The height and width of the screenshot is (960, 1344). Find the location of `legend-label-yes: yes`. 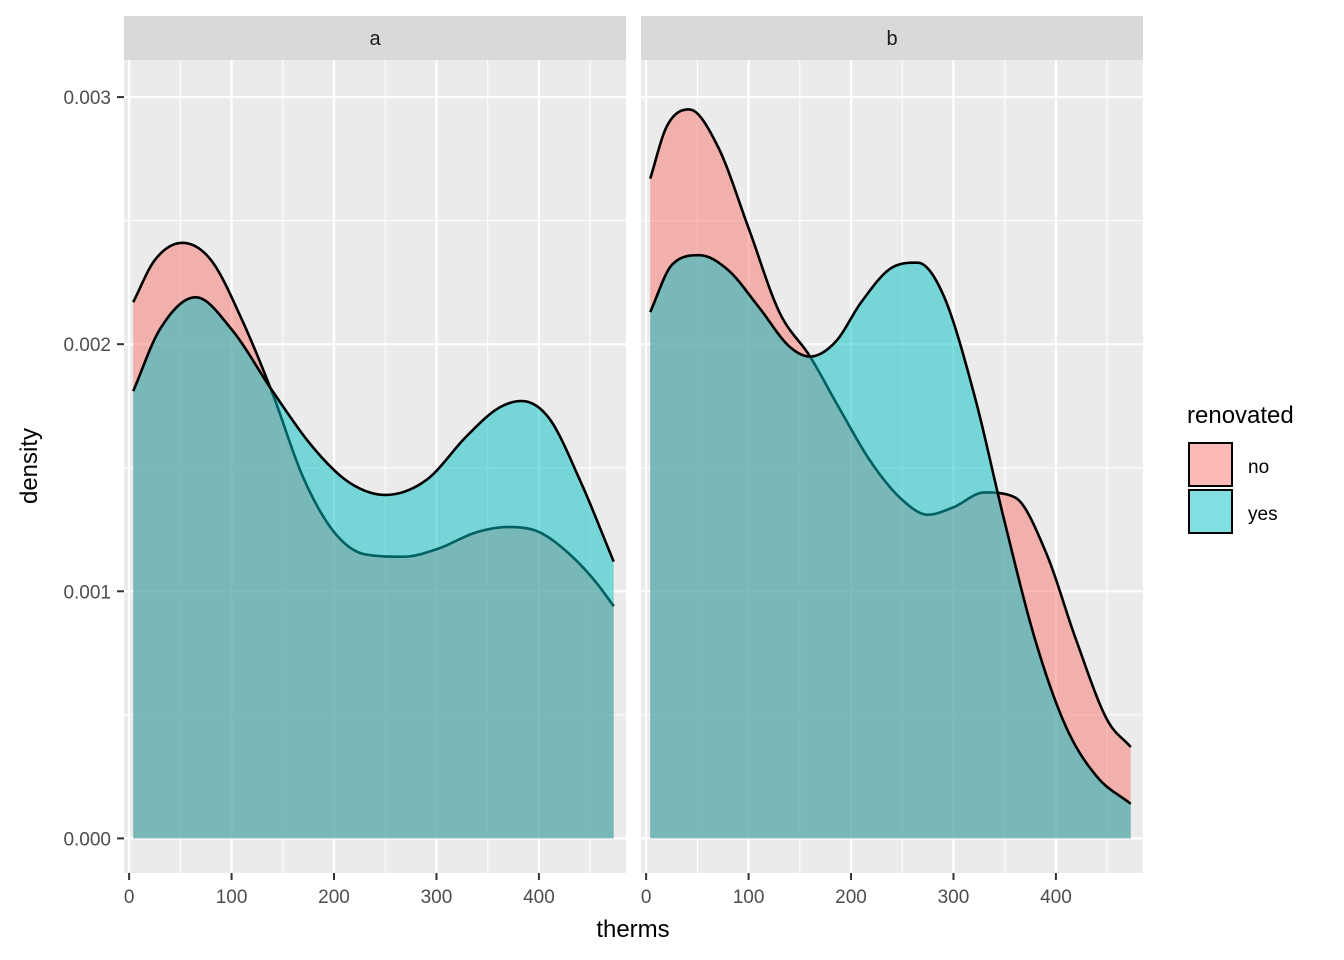

legend-label-yes: yes is located at coordinates (1263, 514).